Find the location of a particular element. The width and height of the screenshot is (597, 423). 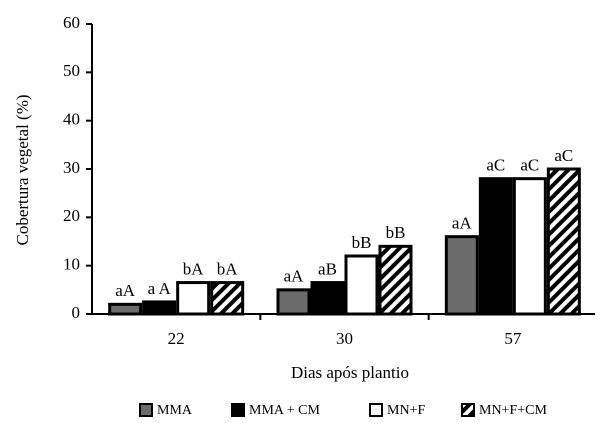

x-tick-label: 57 is located at coordinates (513, 338).